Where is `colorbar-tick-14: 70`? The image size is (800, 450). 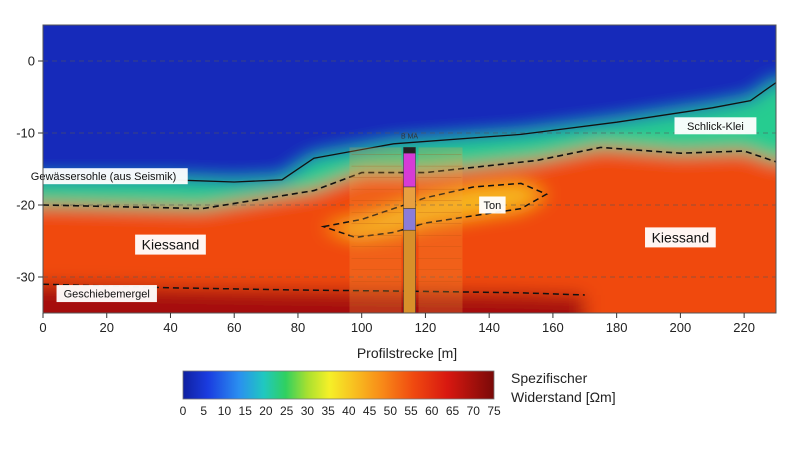
colorbar-tick-14: 70 is located at coordinates (474, 411).